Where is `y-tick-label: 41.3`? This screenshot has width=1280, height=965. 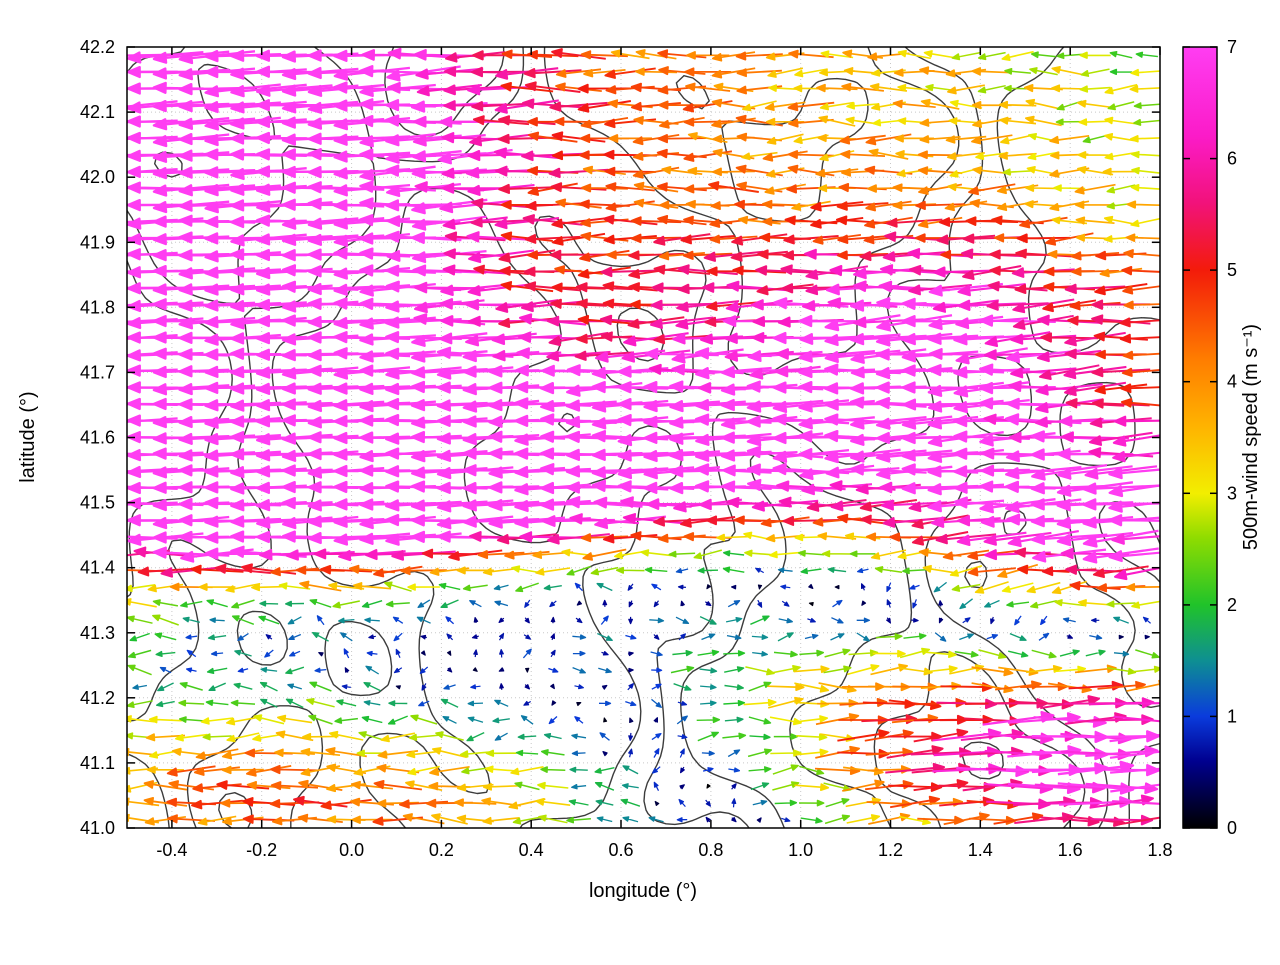
y-tick-label: 41.3 is located at coordinates (97, 633).